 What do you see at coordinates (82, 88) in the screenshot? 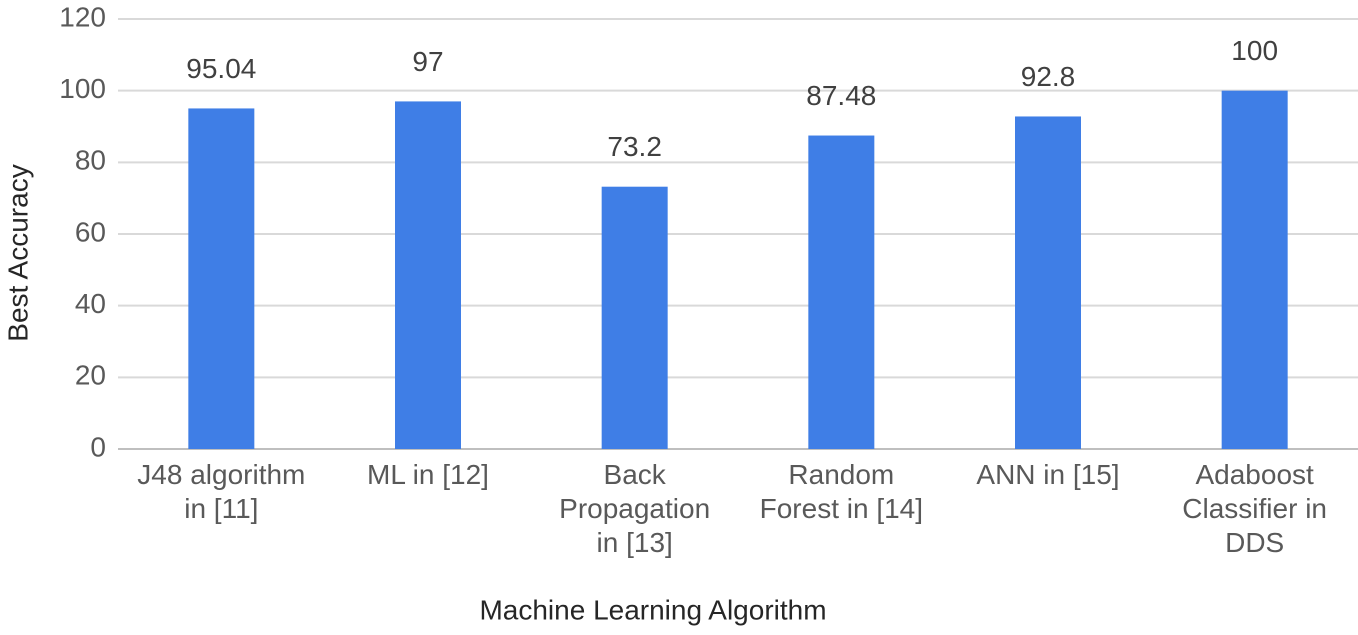
I see `y-tick-label: 100` at bounding box center [82, 88].